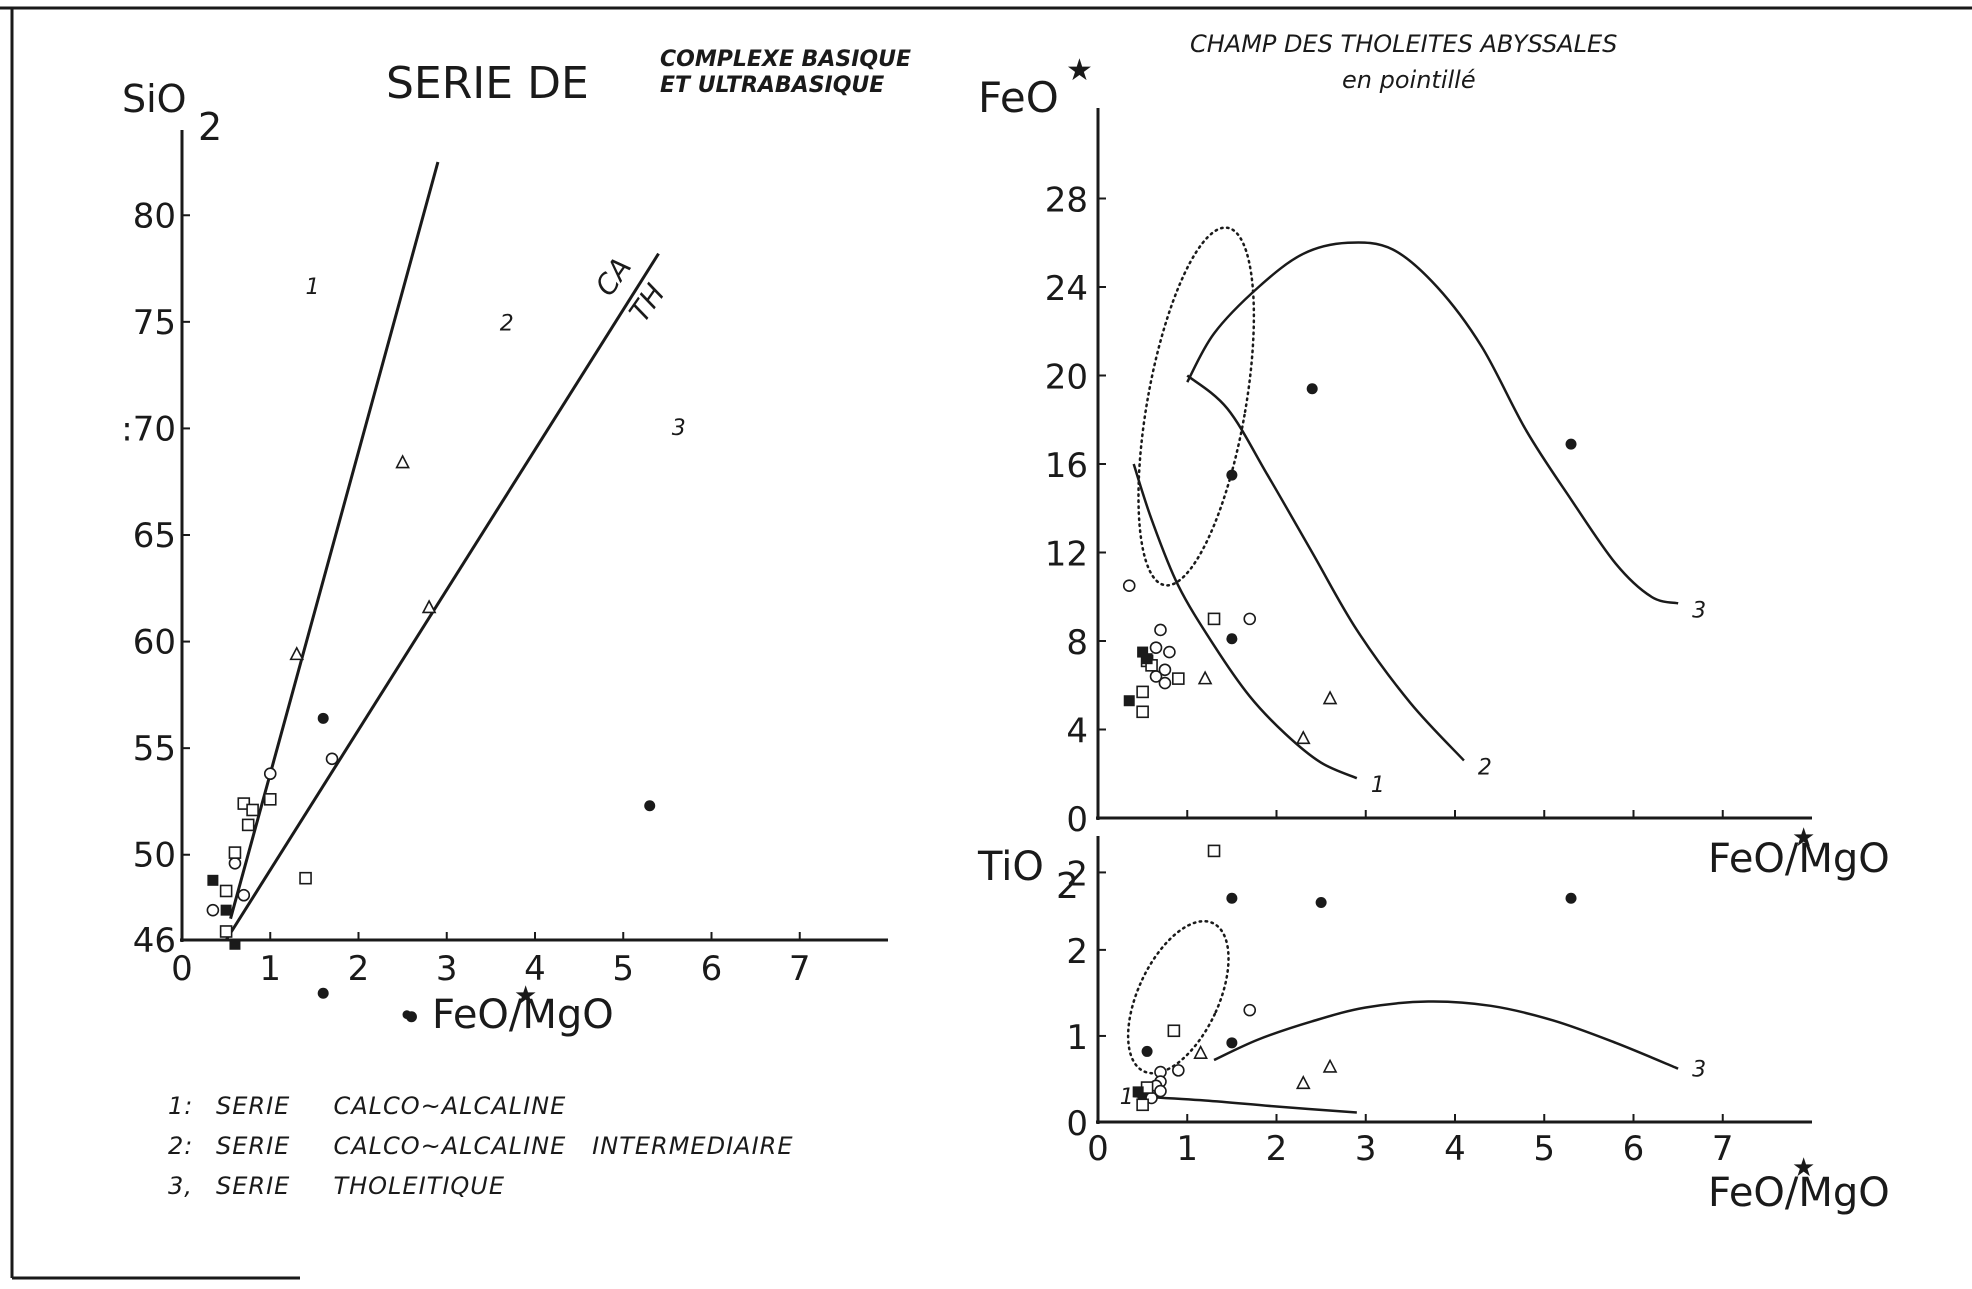  I want to click on right-bottom-xlabel-star: ★, so click(1803, 1168).